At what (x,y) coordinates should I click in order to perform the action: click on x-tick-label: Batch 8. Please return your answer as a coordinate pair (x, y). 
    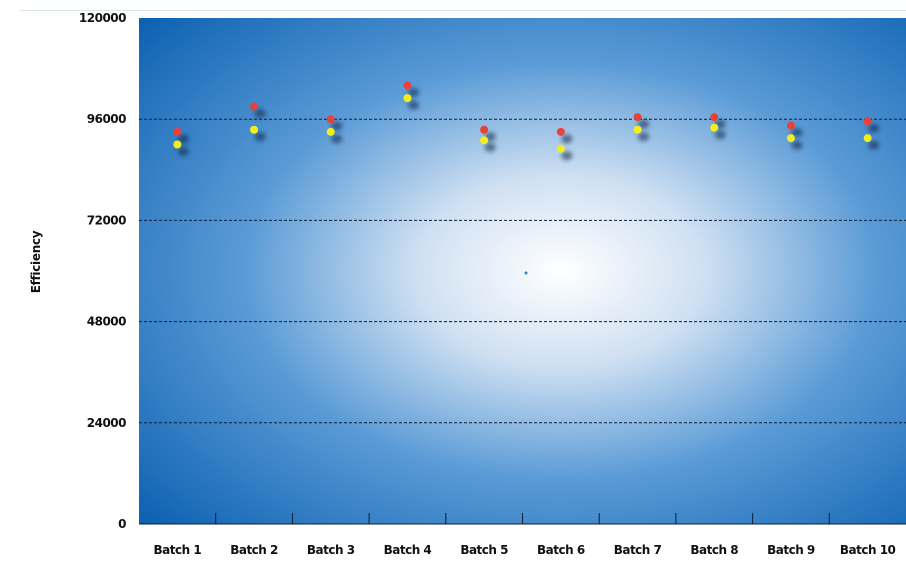
    Looking at the image, I should click on (714, 550).